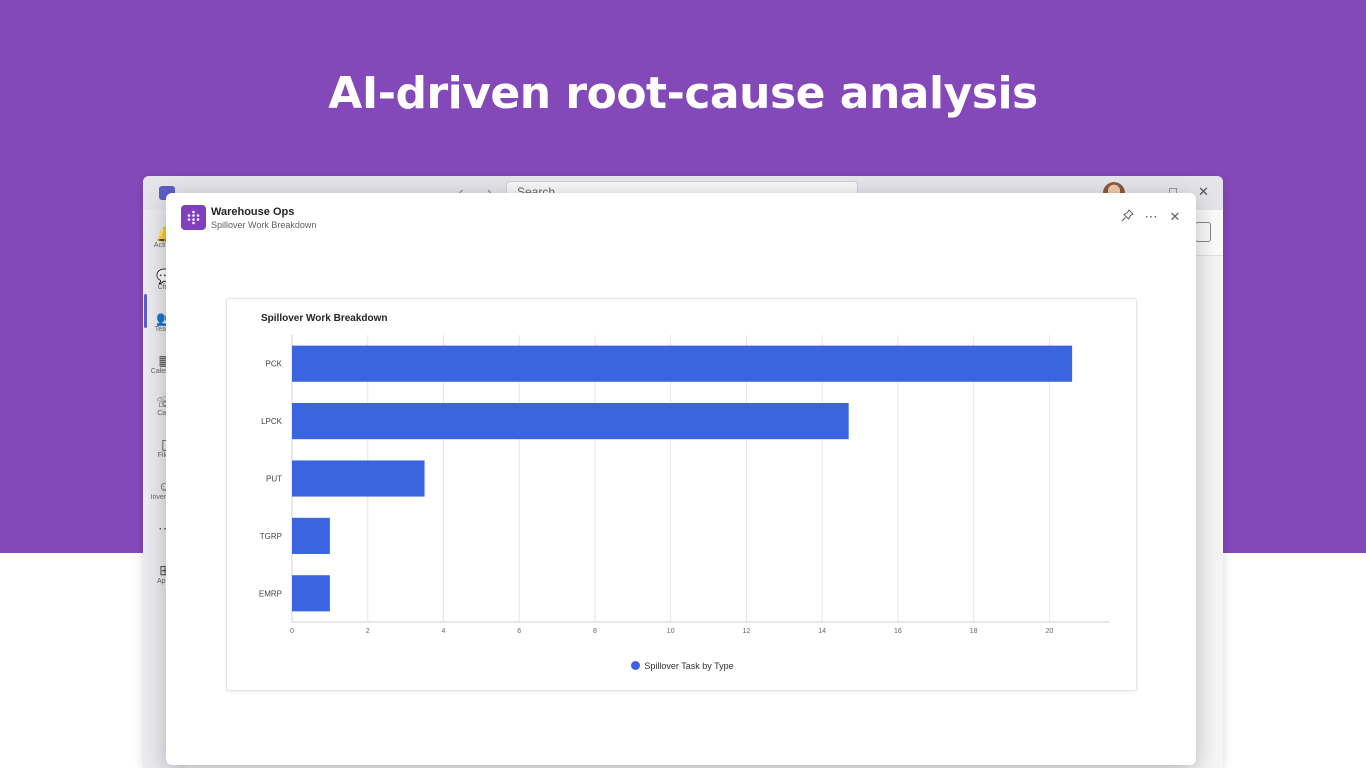 The width and height of the screenshot is (1366, 768). I want to click on maximize-icon: □, so click(1173, 191).